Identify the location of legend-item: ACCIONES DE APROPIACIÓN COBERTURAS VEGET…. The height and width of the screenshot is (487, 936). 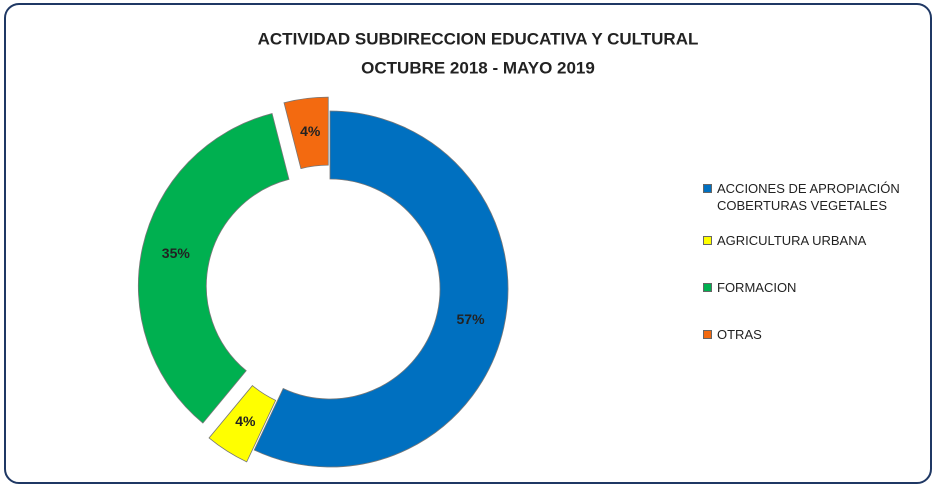
(815, 197).